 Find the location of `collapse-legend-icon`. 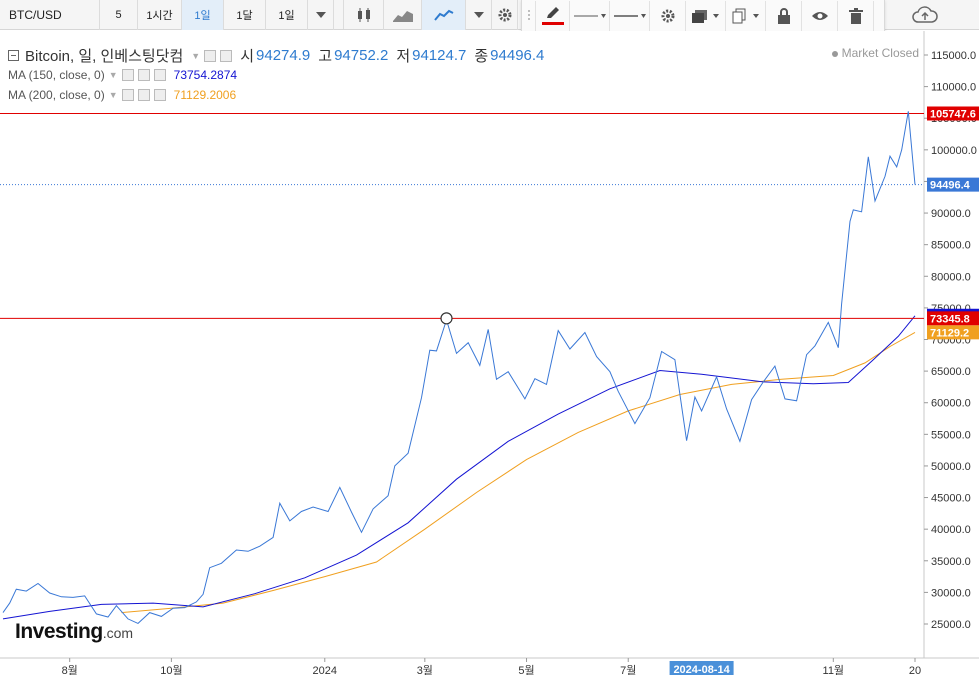

collapse-legend-icon is located at coordinates (13, 55).